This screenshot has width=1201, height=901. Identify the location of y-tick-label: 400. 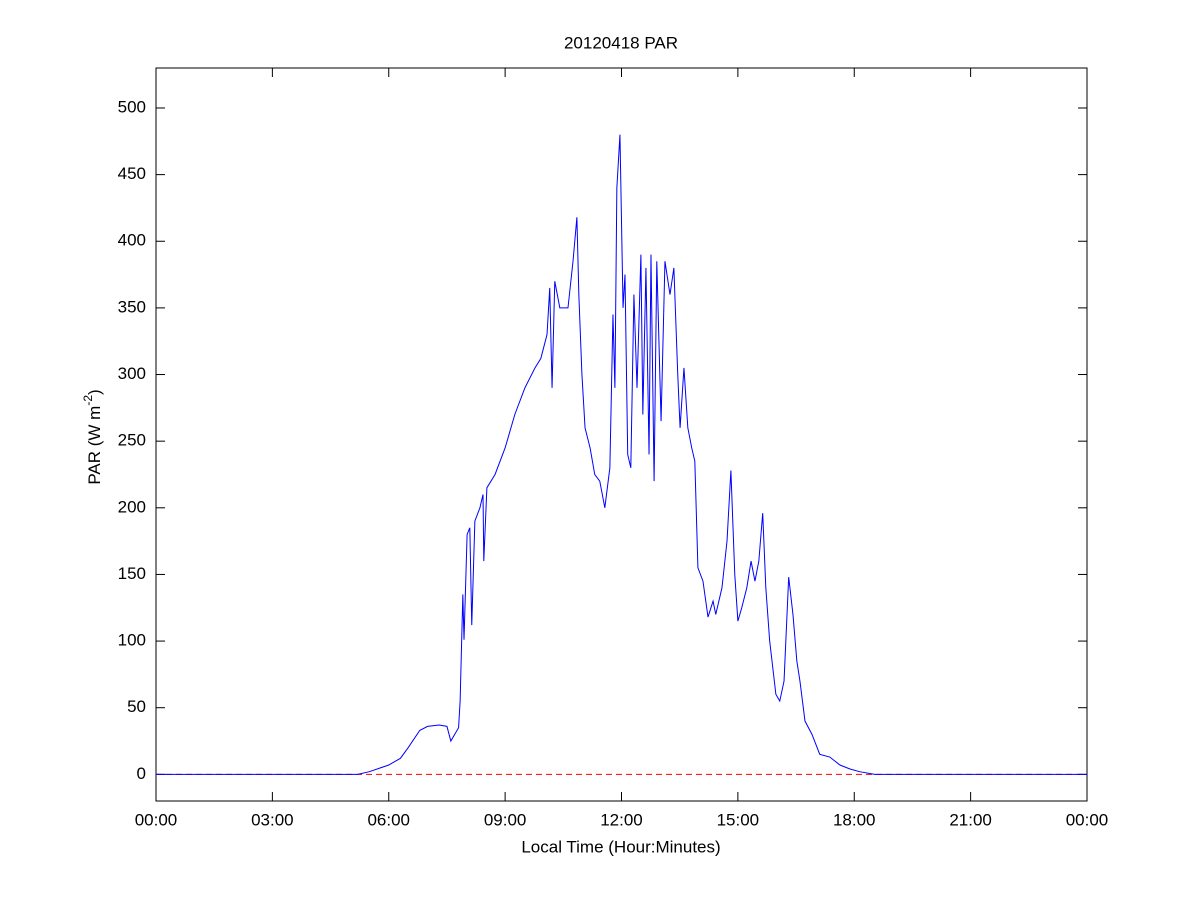
(132, 240).